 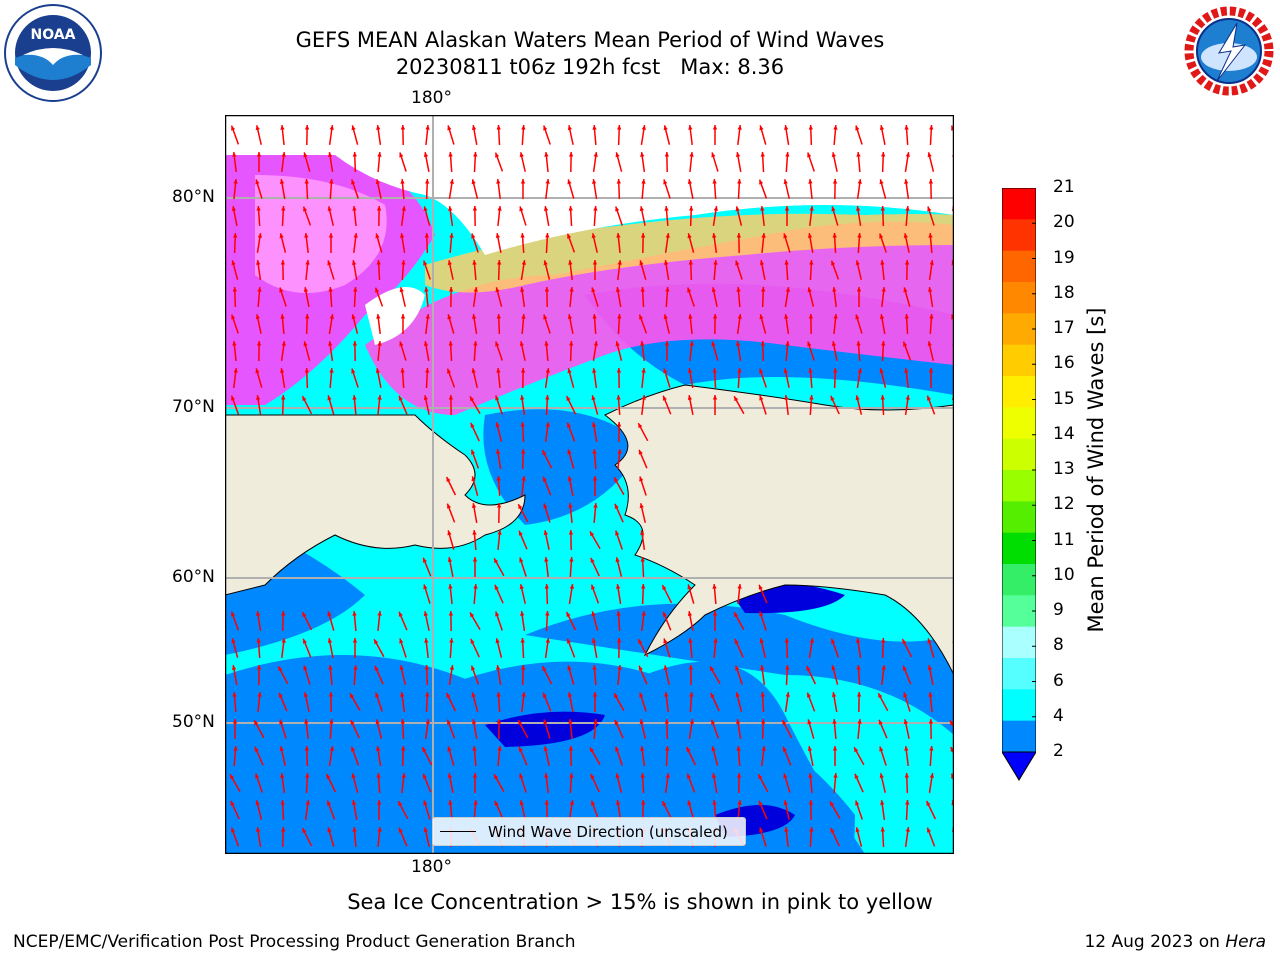 What do you see at coordinates (1064, 433) in the screenshot?
I see `colorbar-tick-label: 14` at bounding box center [1064, 433].